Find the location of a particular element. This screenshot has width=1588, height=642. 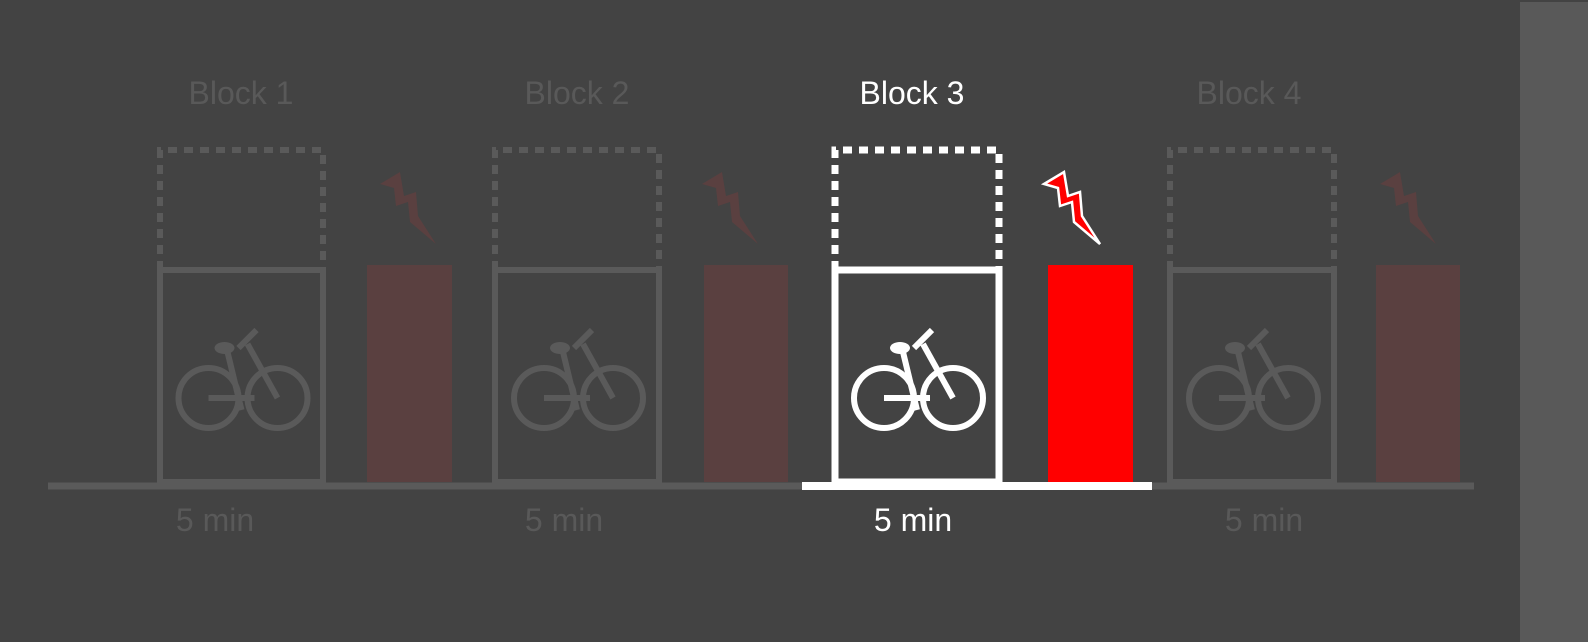

block-group-1: Block 1 5 min is located at coordinates (304, 306).